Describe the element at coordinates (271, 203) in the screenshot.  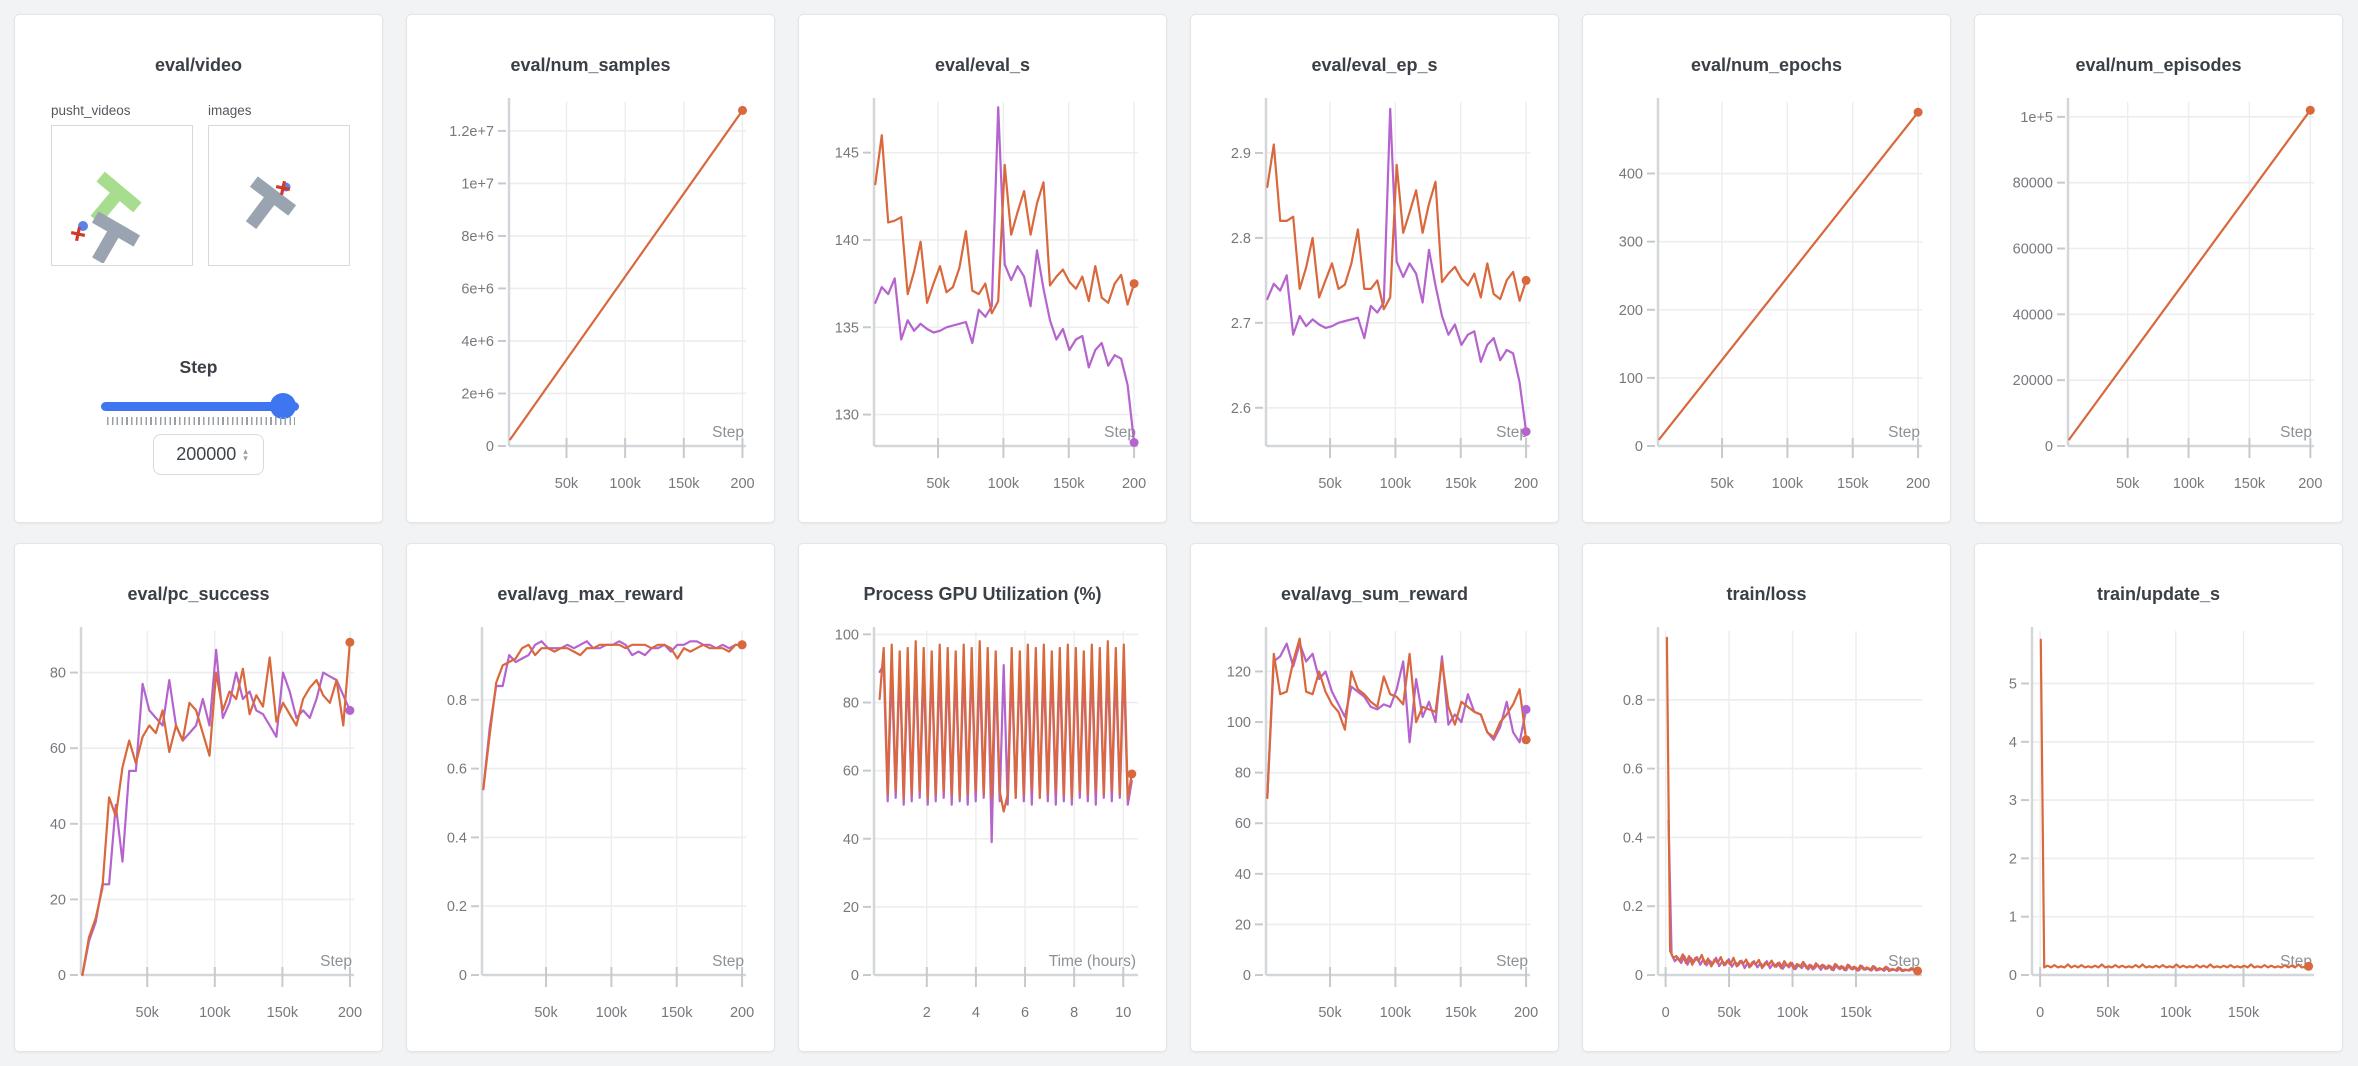
I see `images-scene` at that location.